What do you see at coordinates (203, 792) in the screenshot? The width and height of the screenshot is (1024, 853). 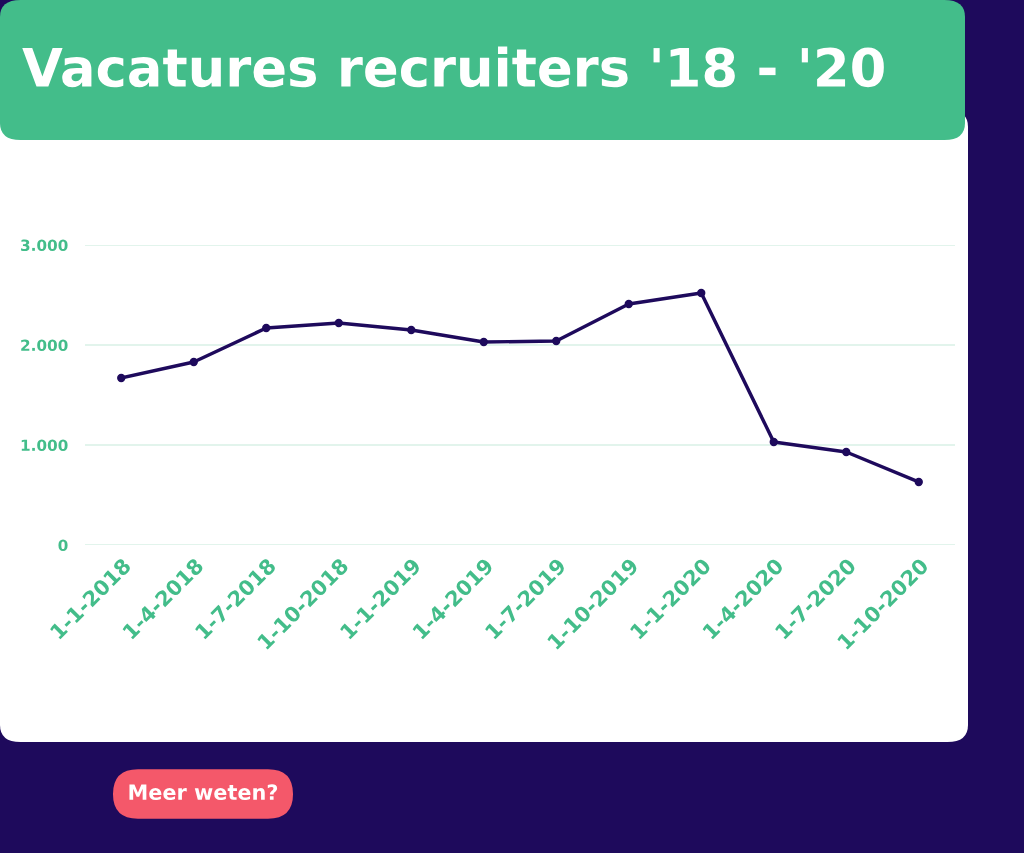 I see `text: Meer weten?` at bounding box center [203, 792].